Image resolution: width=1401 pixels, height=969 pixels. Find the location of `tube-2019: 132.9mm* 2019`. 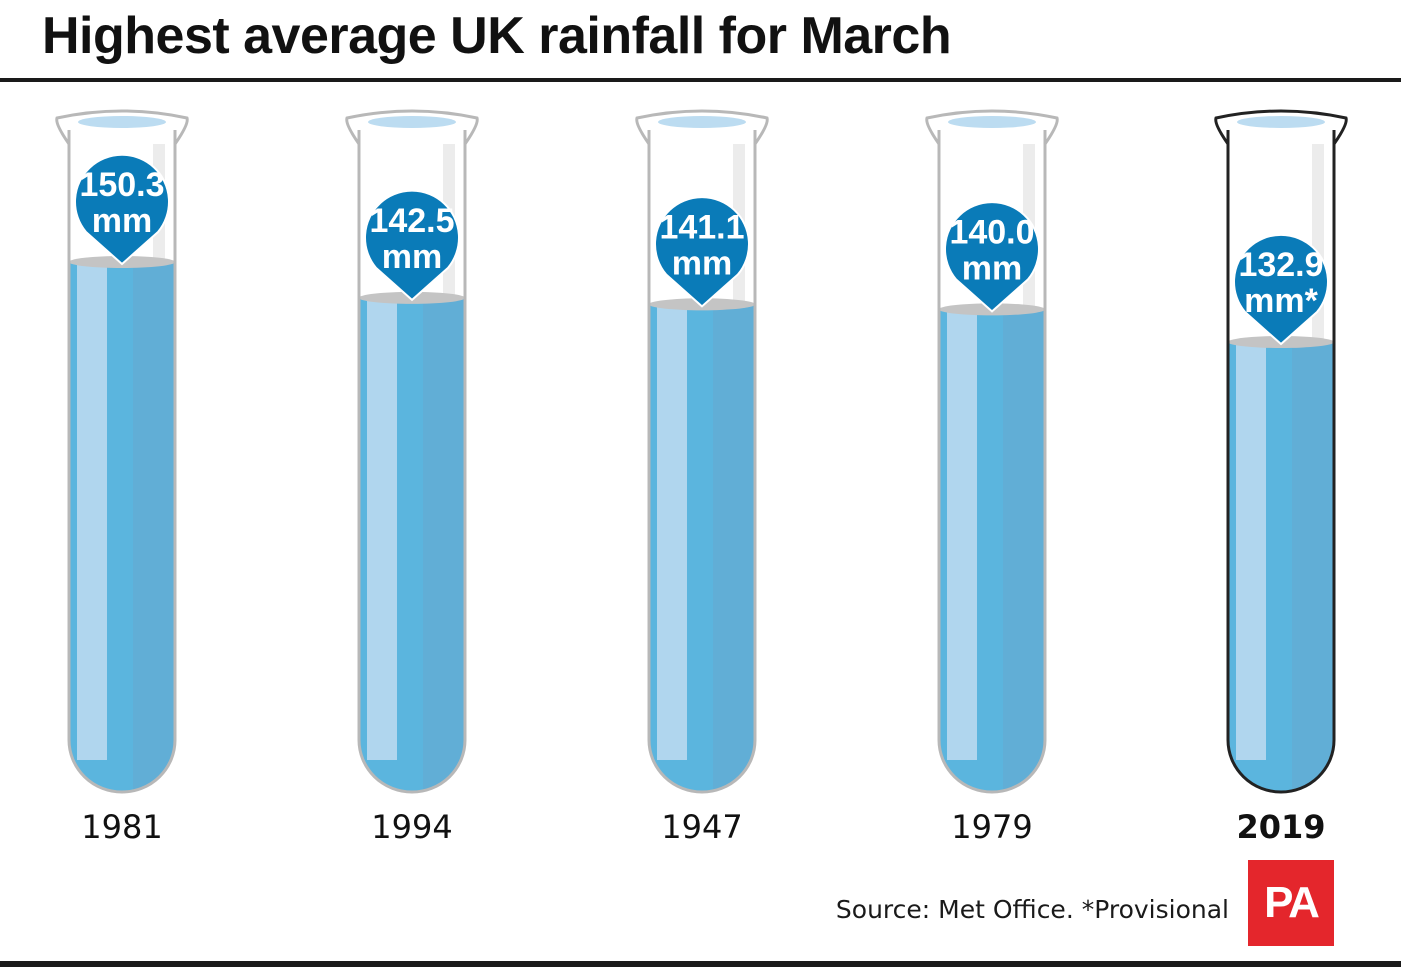

tube-2019: 132.9mm* 2019 is located at coordinates (1281, 477).